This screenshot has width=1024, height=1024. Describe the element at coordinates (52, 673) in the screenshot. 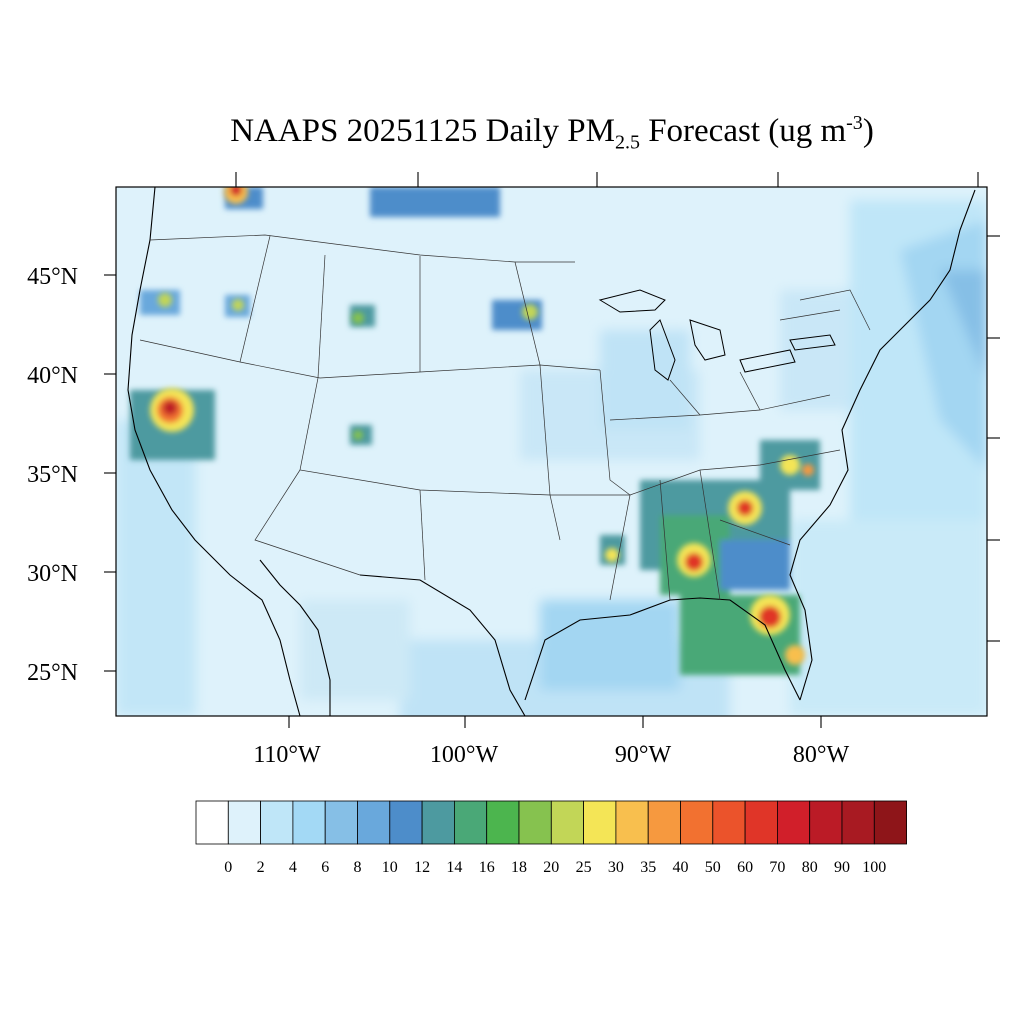

I see `lat-label-25: 25°N` at that location.